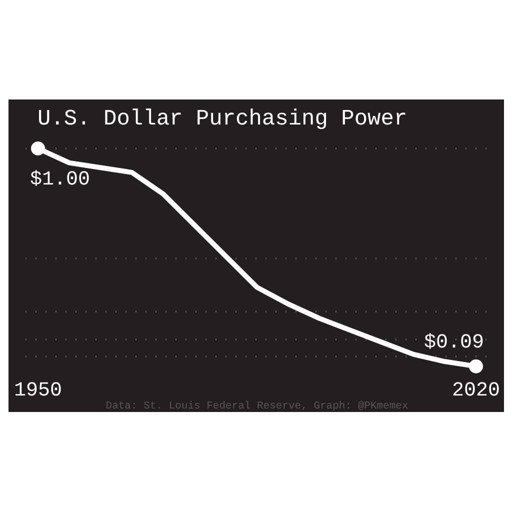  What do you see at coordinates (38, 391) in the screenshot?
I see `x-tick-label: 1950` at bounding box center [38, 391].